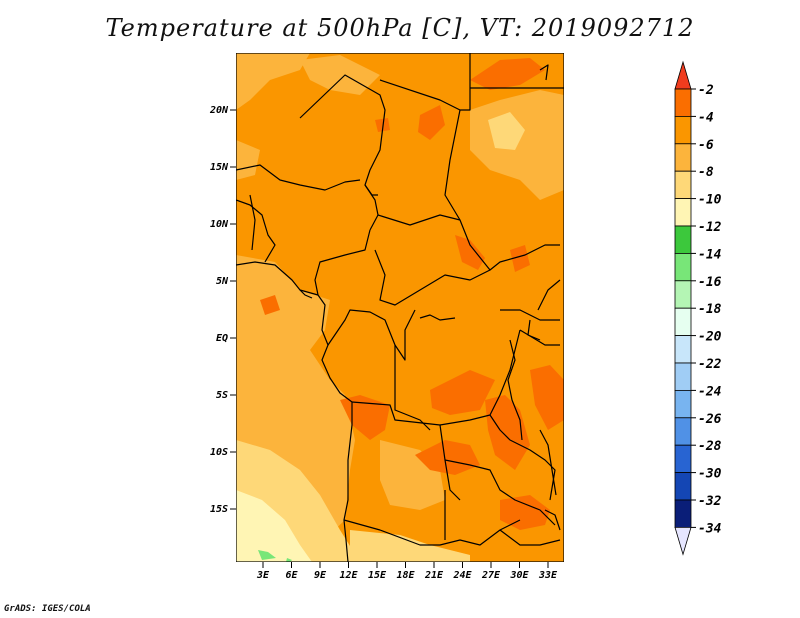  What do you see at coordinates (683, 541) in the screenshot?
I see `colorbar-bottom-arrow` at bounding box center [683, 541].